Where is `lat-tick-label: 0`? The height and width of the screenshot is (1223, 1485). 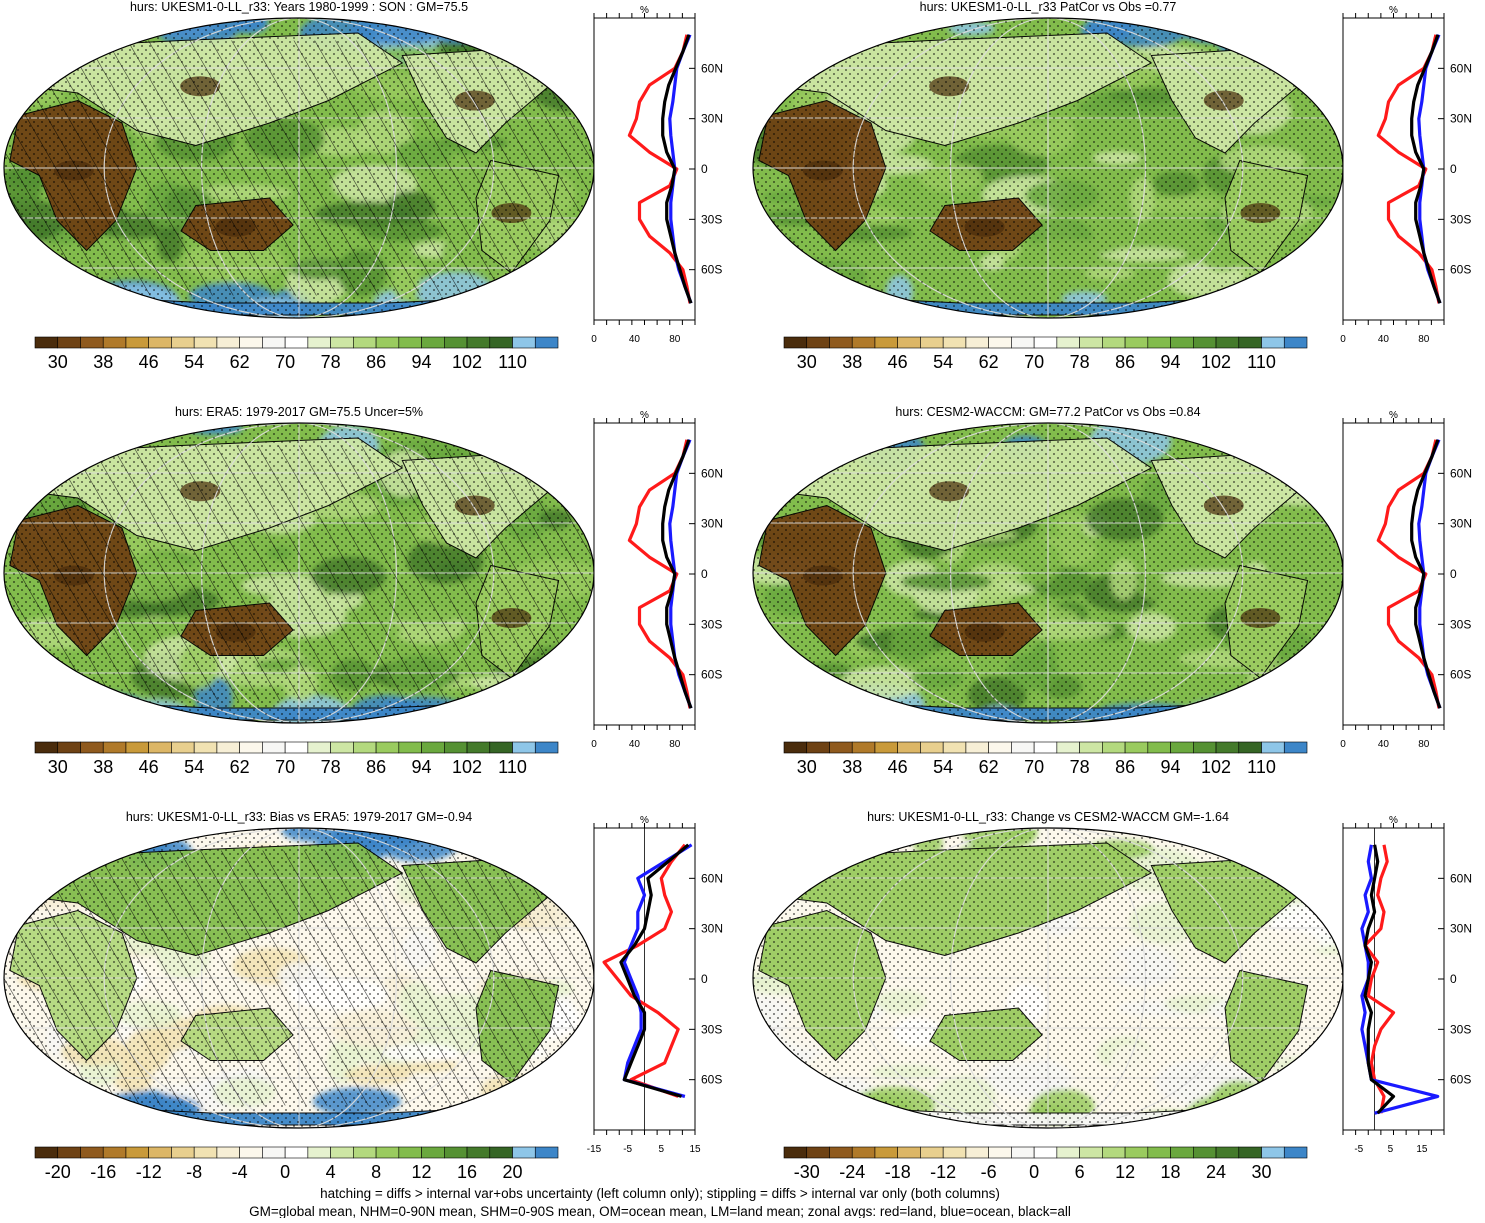 lat-tick-label: 0 is located at coordinates (1453, 979).